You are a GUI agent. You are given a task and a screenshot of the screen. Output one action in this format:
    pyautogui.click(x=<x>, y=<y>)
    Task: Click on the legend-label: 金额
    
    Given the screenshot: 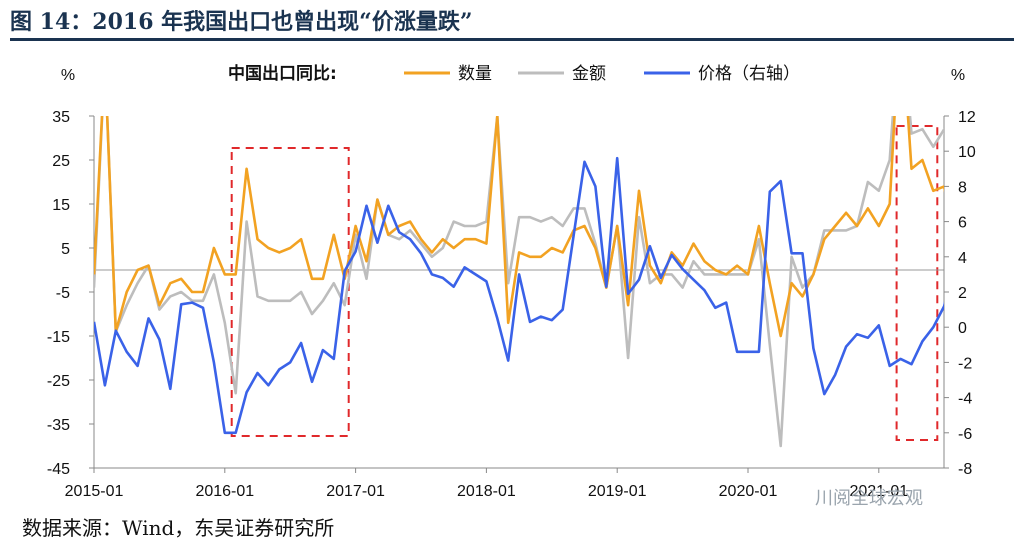 What is the action you would take?
    pyautogui.click(x=589, y=74)
    